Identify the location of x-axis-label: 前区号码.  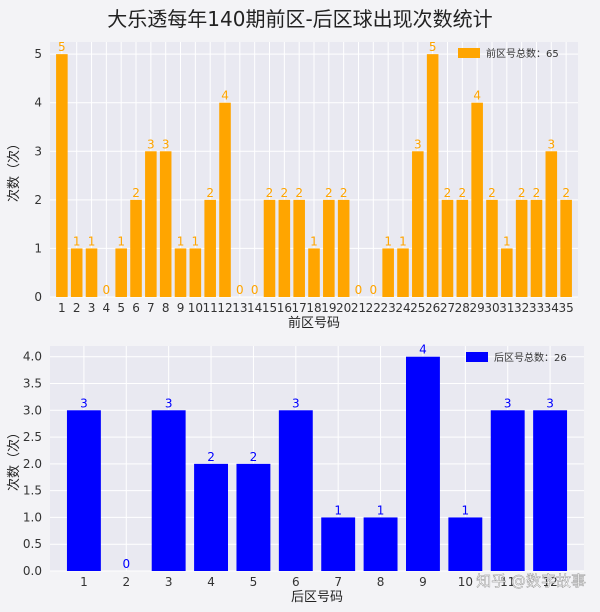
(314, 323).